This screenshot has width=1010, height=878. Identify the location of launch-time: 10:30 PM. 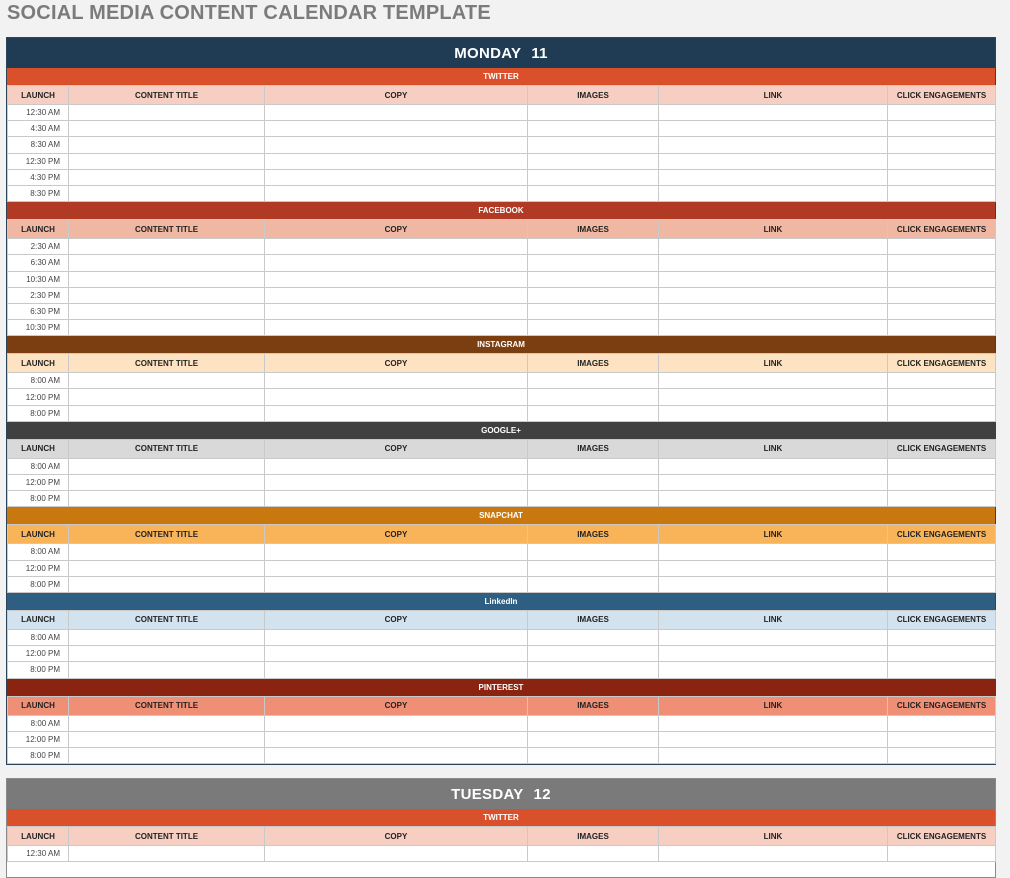
(38, 328).